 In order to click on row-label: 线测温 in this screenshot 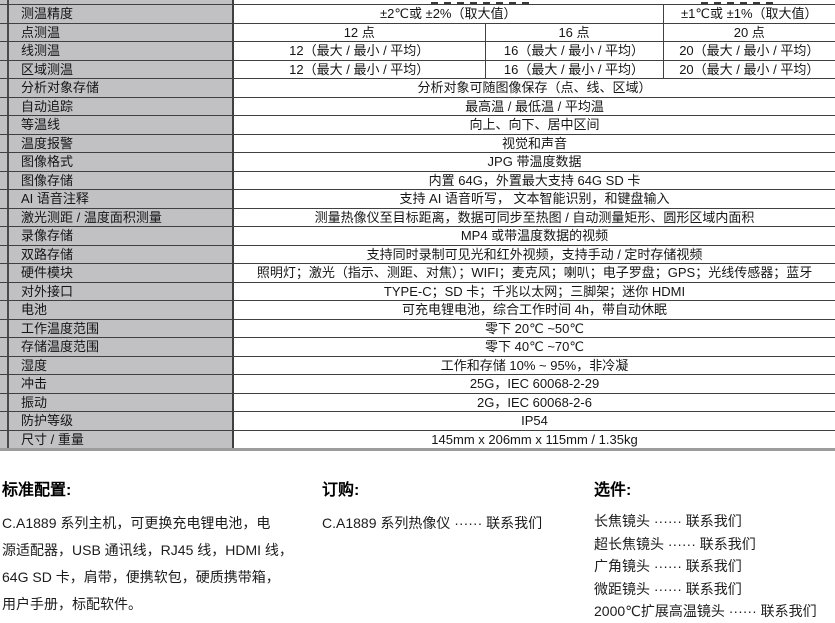, I will do `click(117, 50)`.